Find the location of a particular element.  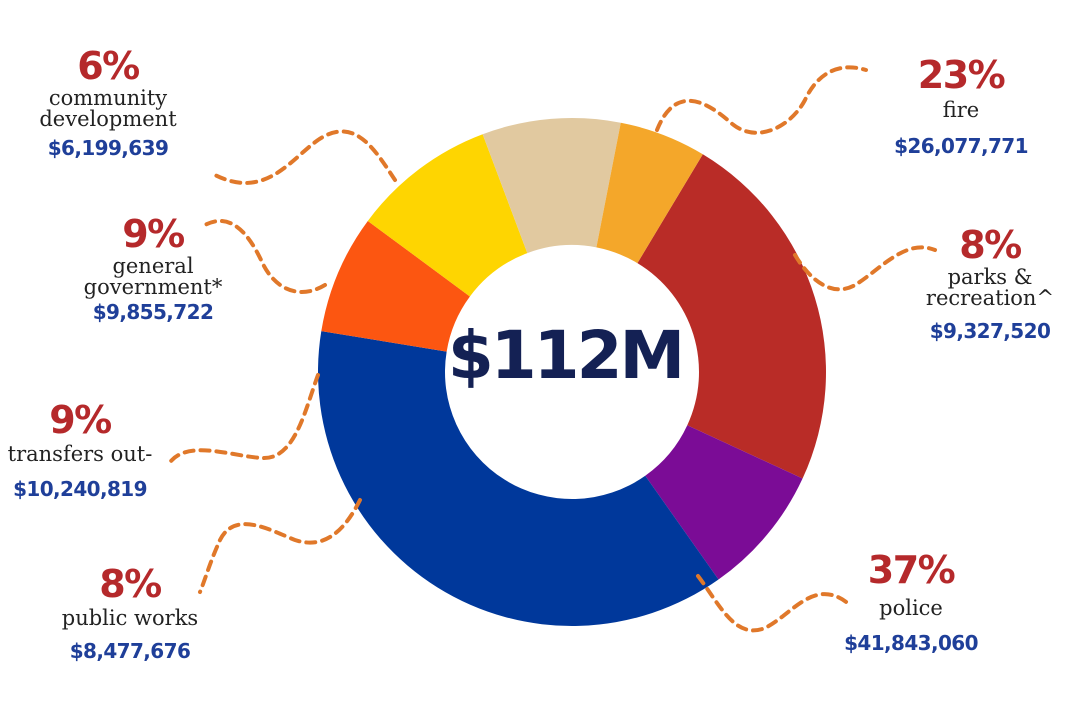

amount-label-fire: $26,077,771 is located at coordinates (961, 146).